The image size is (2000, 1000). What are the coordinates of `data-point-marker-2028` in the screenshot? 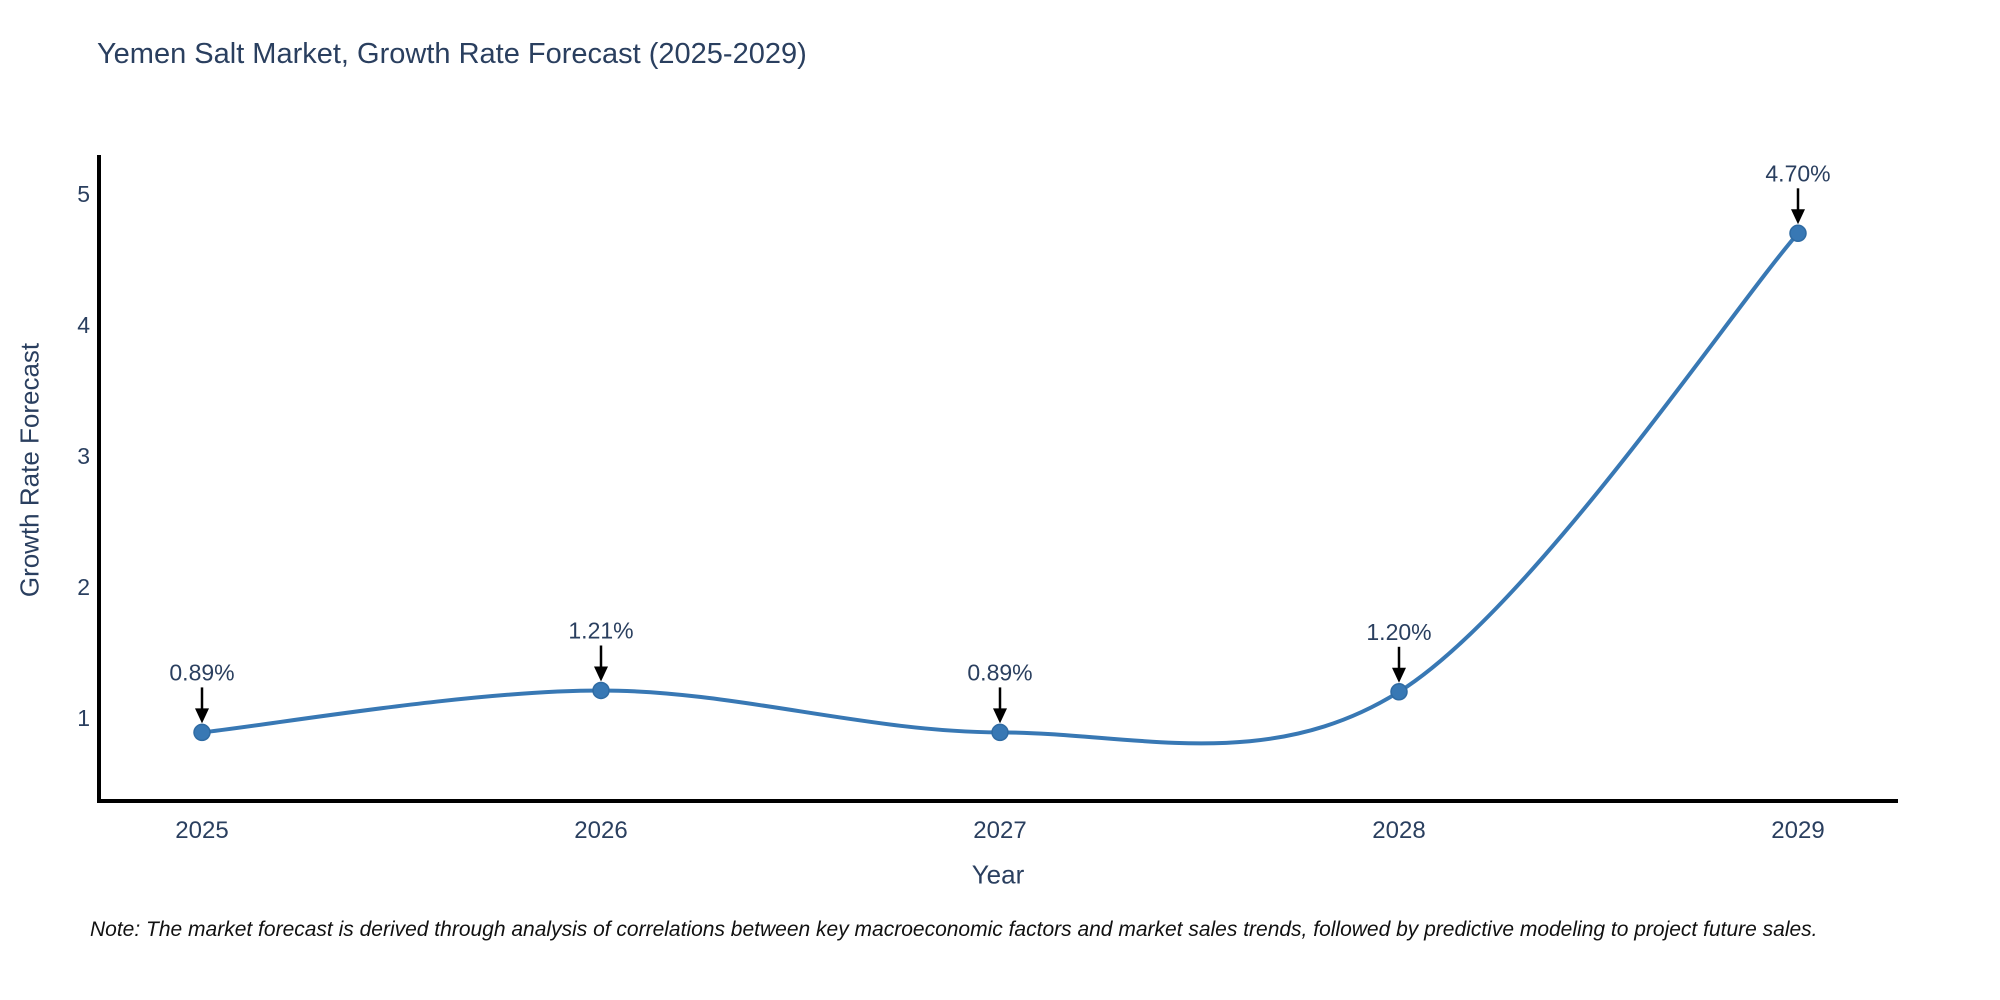 It's located at (1399, 692).